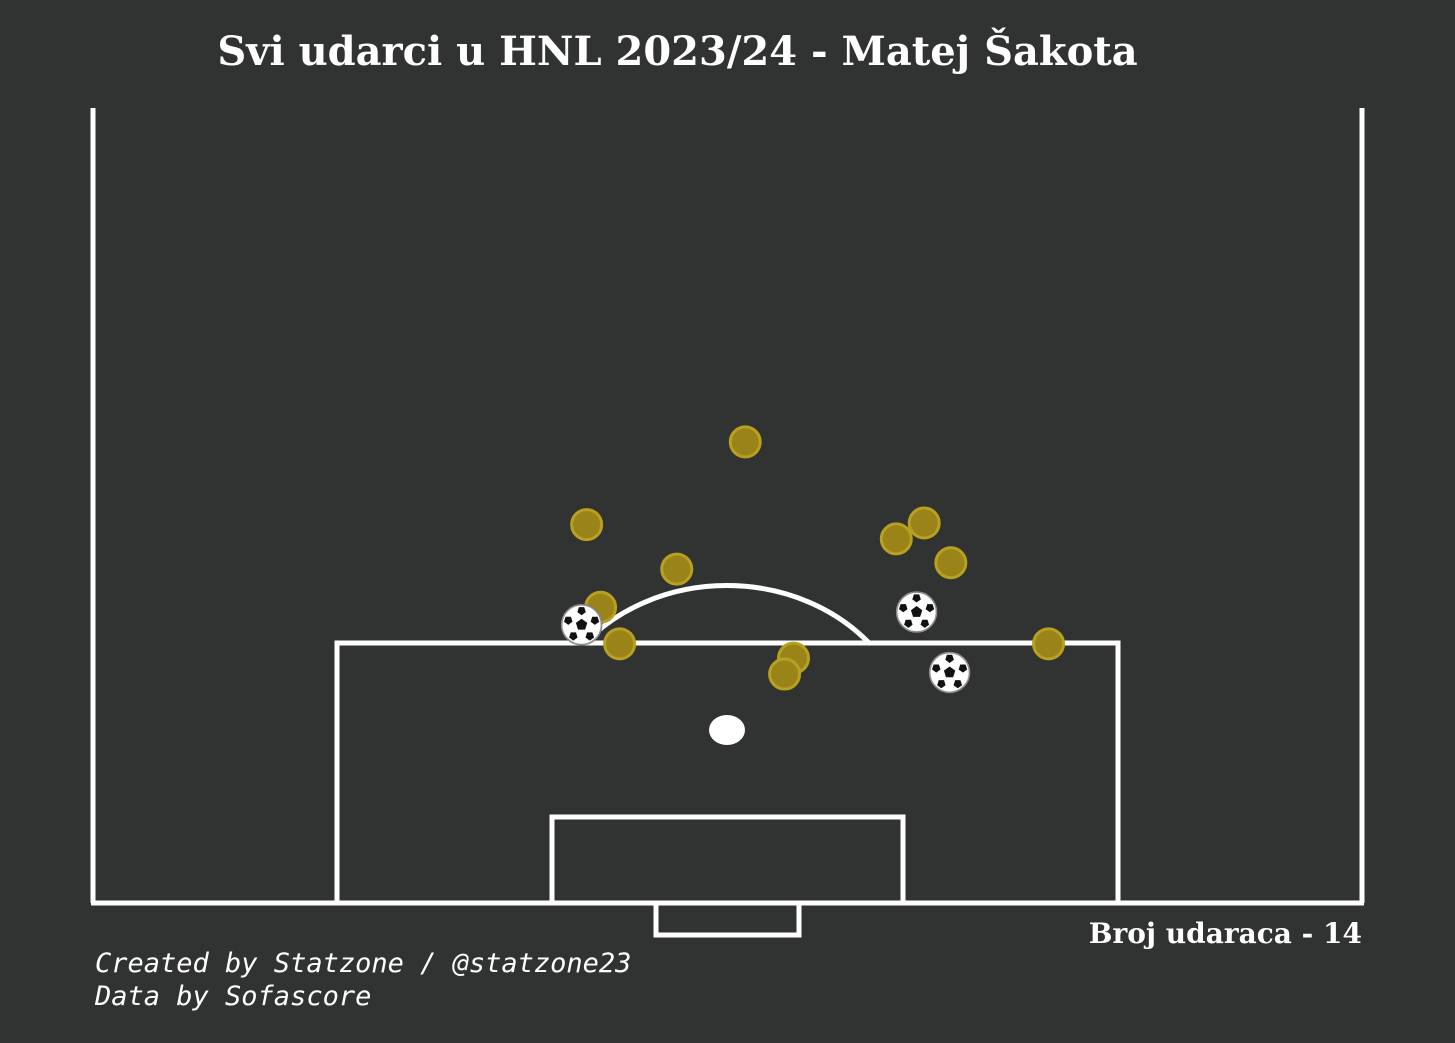 The height and width of the screenshot is (1043, 1455). Describe the element at coordinates (233, 996) in the screenshot. I see `credit-data-source: Data by Sofascore` at that location.